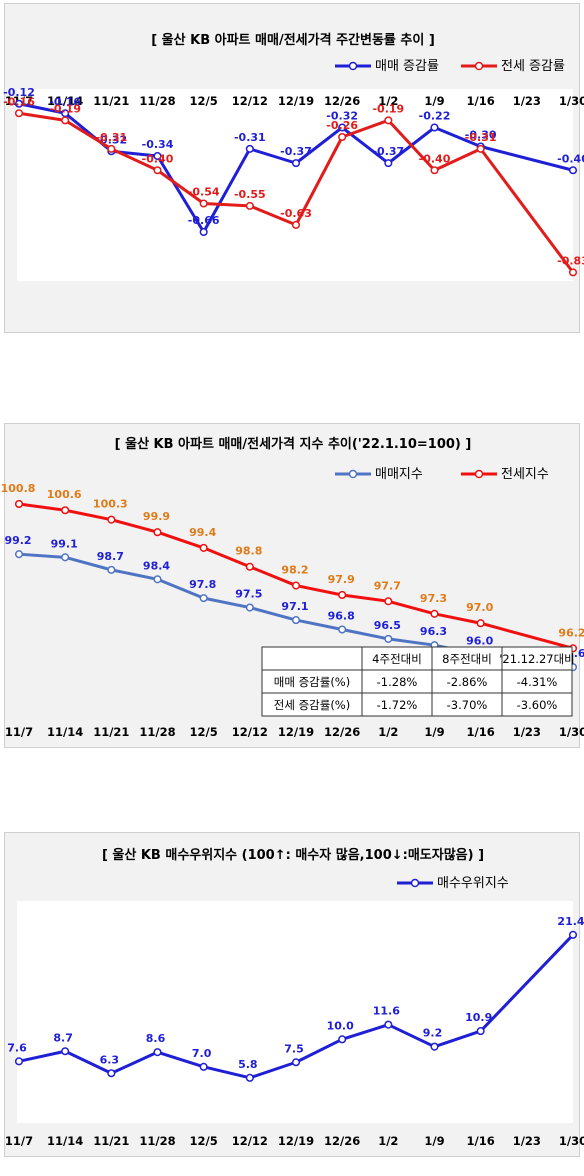 The image size is (584, 1176). What do you see at coordinates (111, 1141) in the screenshot?
I see `x-tick-label: 11/21` at bounding box center [111, 1141].